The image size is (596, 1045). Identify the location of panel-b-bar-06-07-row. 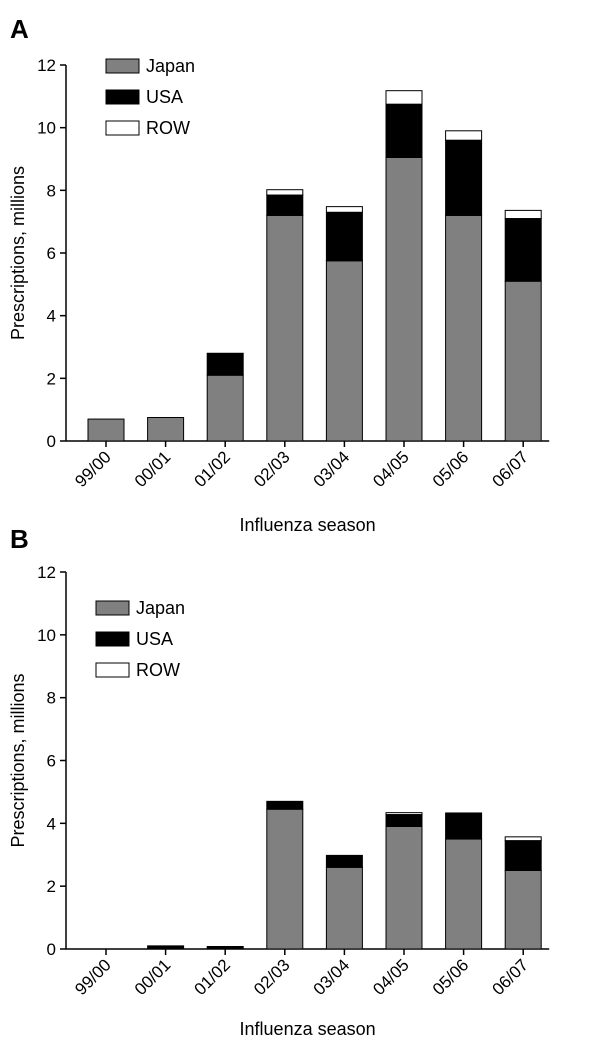
(523, 839).